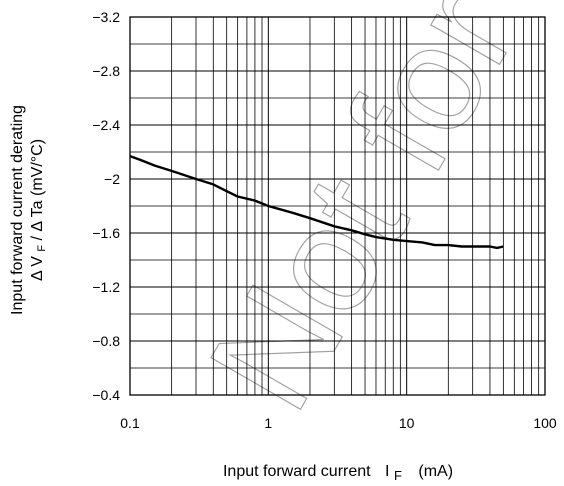  What do you see at coordinates (338, 423) in the screenshot?
I see `x-tick-labels: 0.1 1 10 100` at bounding box center [338, 423].